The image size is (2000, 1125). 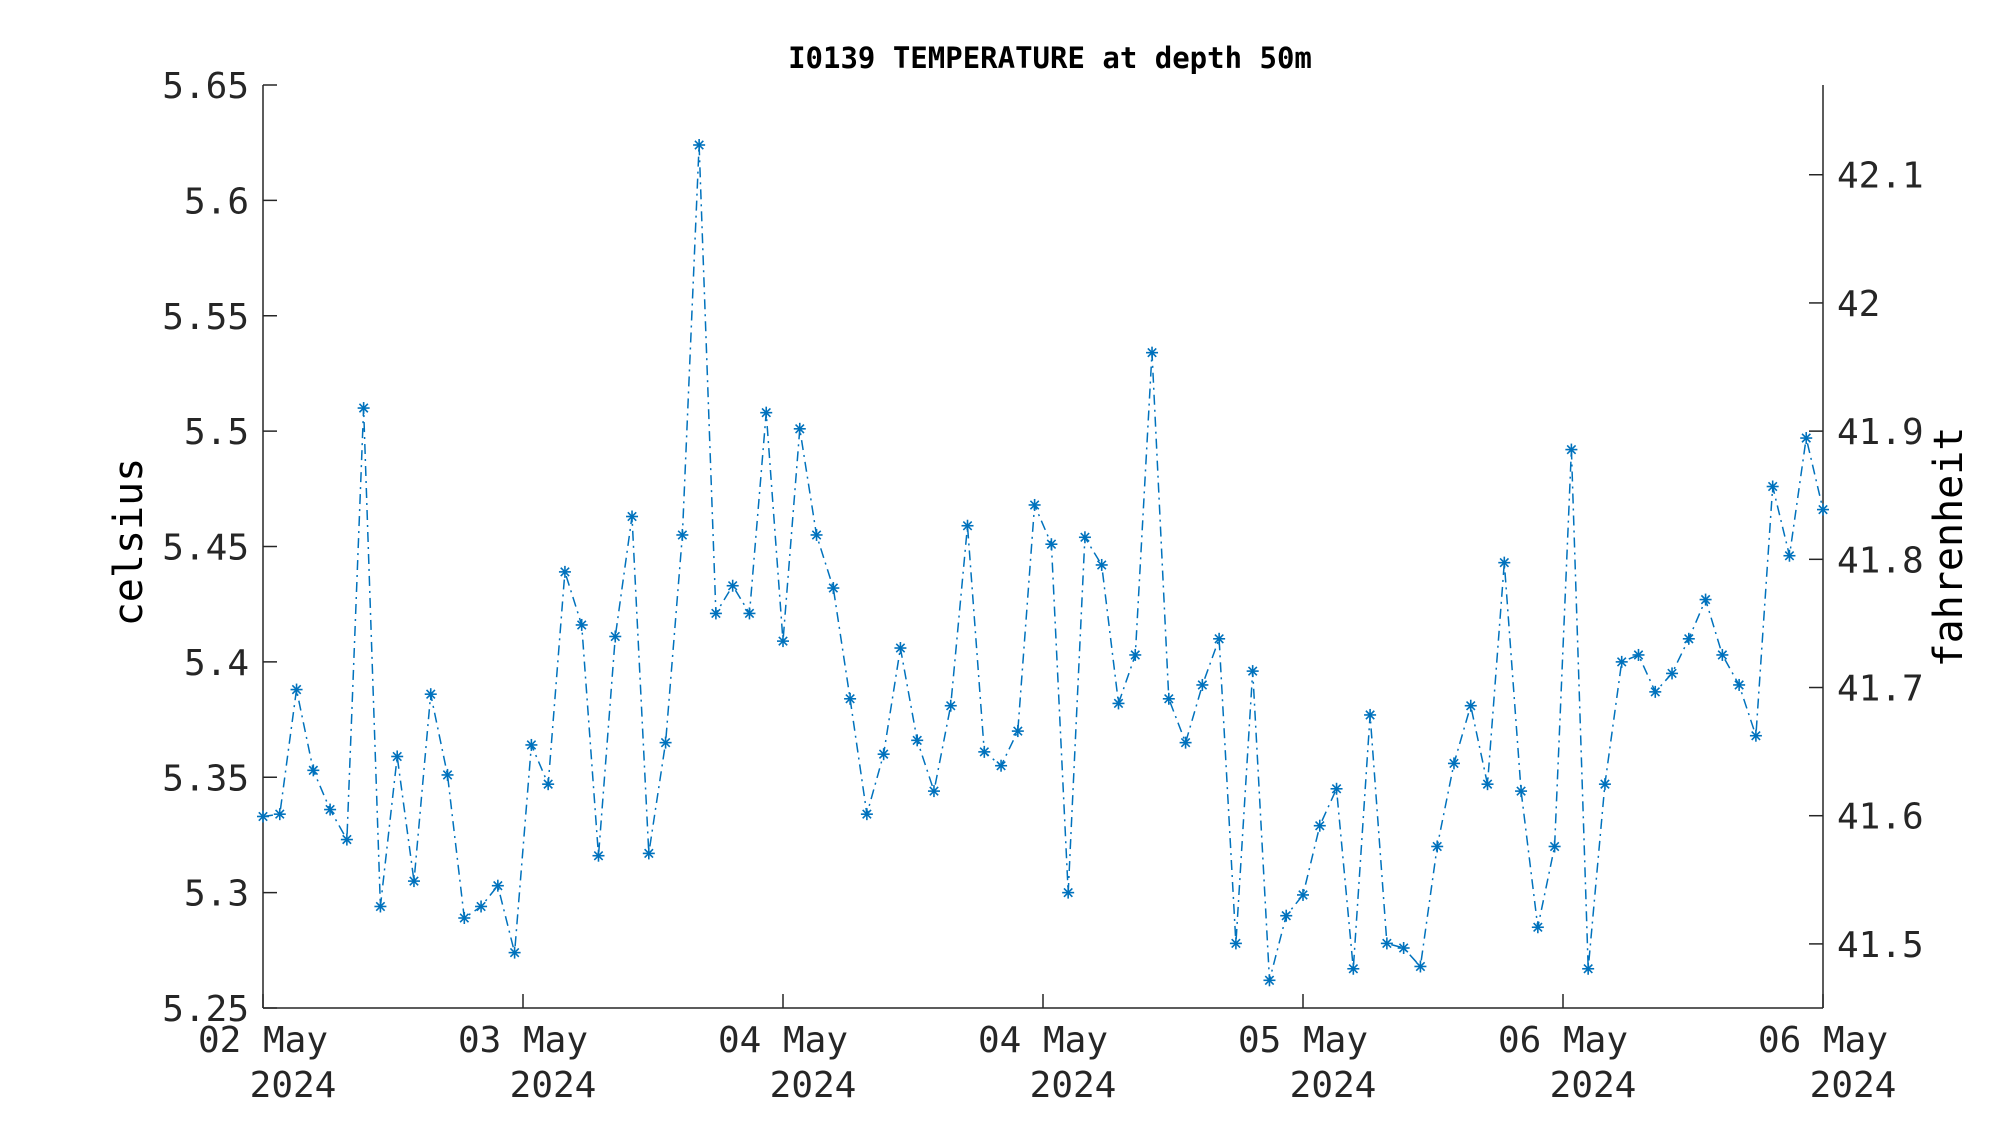 What do you see at coordinates (1880, 817) in the screenshot?
I see `right-y-tick-label: 41.6` at bounding box center [1880, 817].